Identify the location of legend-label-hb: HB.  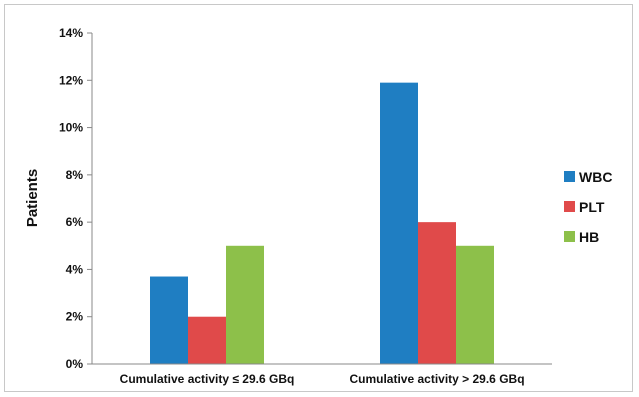
(589, 237).